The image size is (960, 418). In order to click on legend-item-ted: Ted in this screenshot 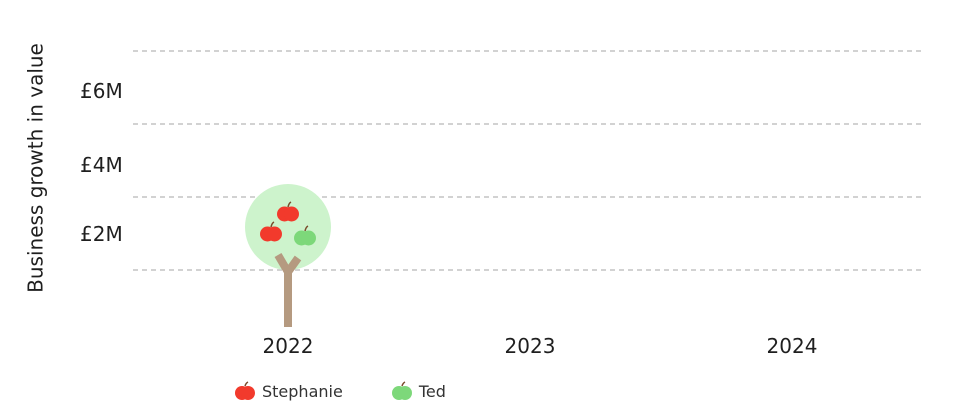, I will do `click(418, 391)`.